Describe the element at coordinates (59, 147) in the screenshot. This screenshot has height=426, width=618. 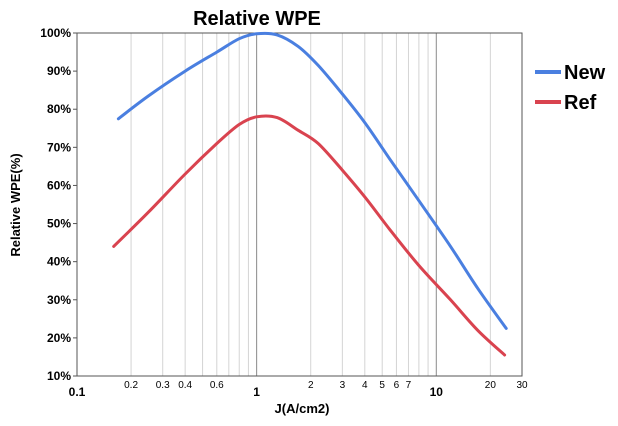
I see `y-tick-label: 70%` at that location.